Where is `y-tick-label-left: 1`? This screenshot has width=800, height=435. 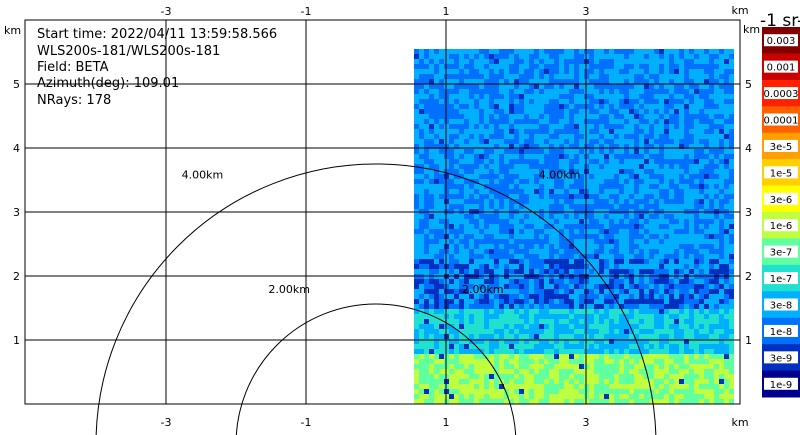
y-tick-label-left: 1 is located at coordinates (16, 340).